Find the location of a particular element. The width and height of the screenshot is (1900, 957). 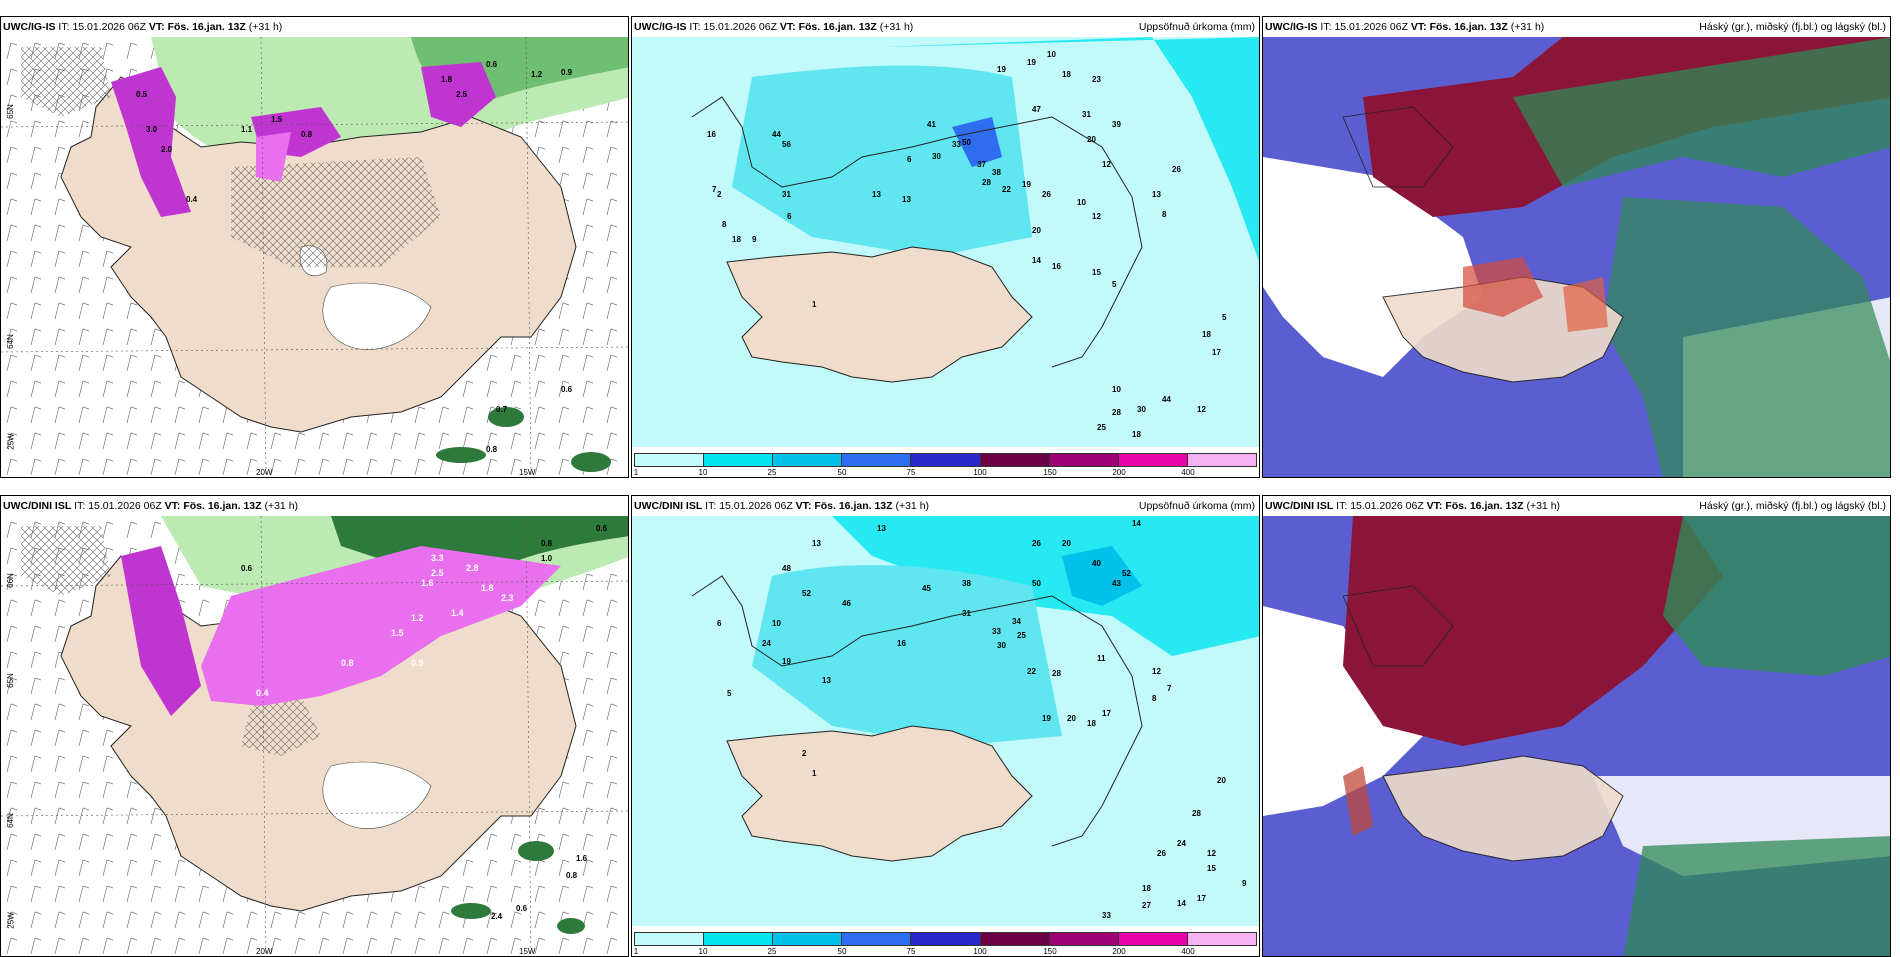

station-value: 2 is located at coordinates (804, 753).